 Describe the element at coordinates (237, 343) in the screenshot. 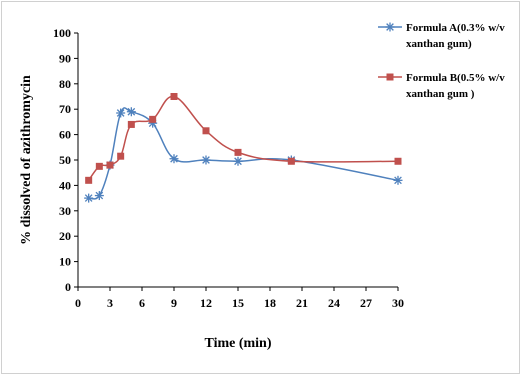

I see `x-axis-title: Time (min)` at that location.